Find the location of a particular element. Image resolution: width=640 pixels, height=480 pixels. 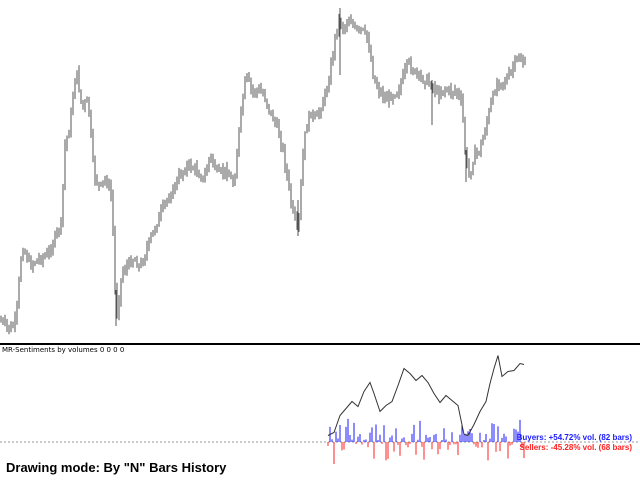

buyers-volume-label: Buyers: +54.72% vol. (82 bars) is located at coordinates (574, 437).